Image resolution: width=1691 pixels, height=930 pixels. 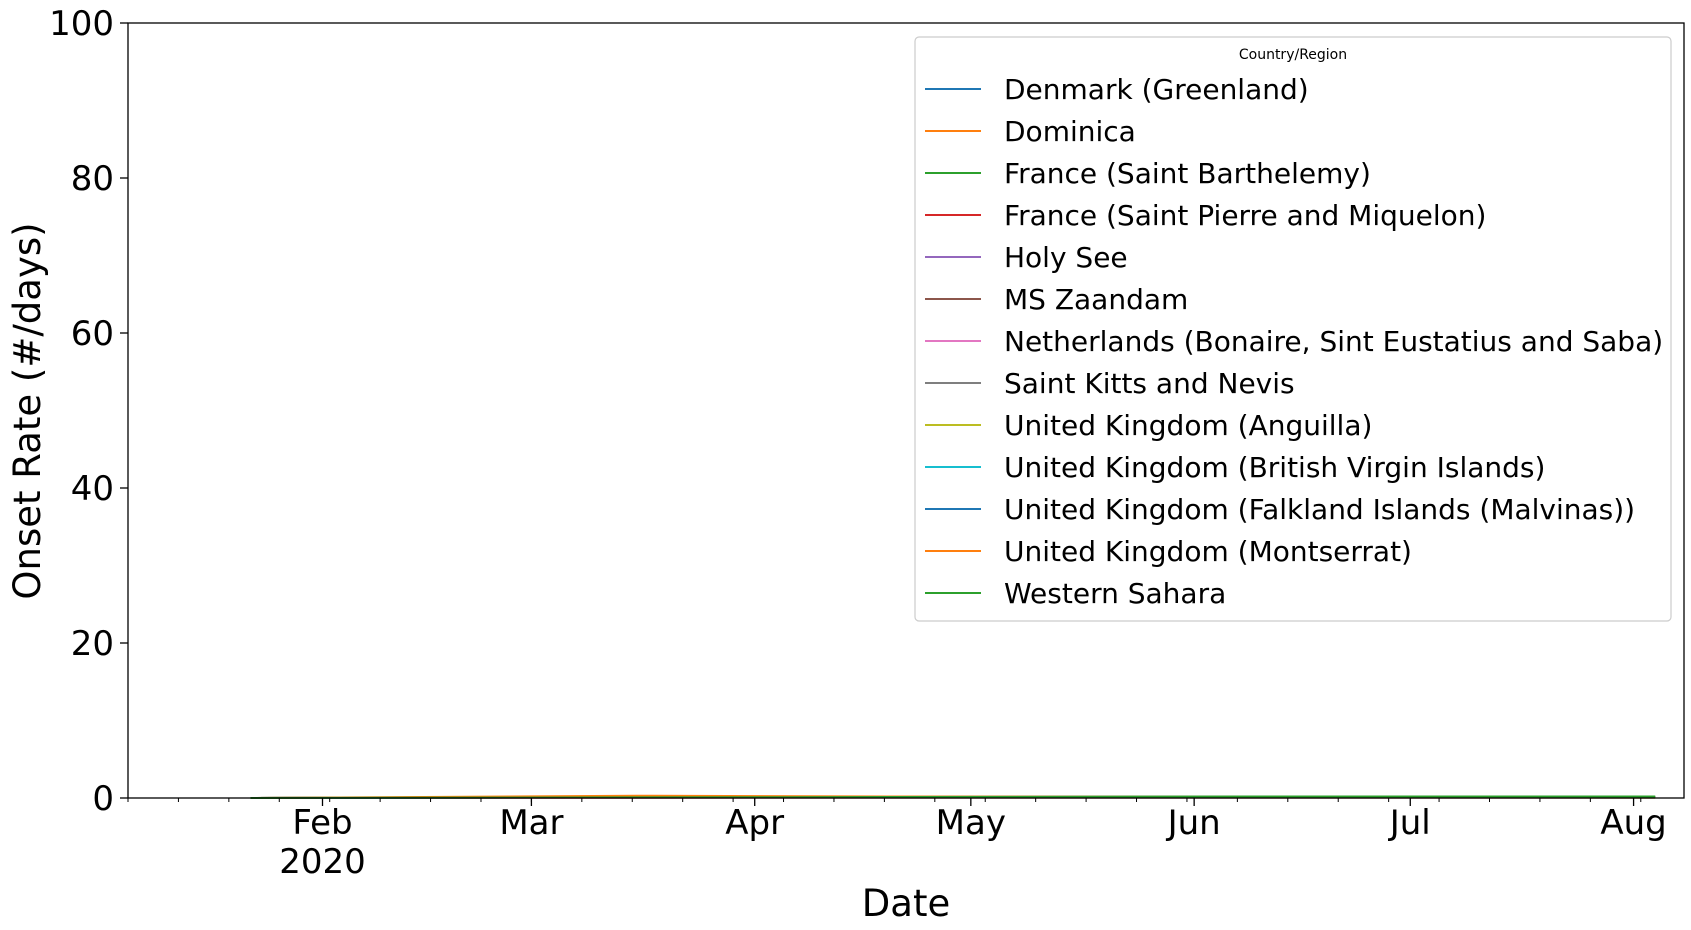 What do you see at coordinates (1633, 823) in the screenshot?
I see `x-tick-label: Aug` at bounding box center [1633, 823].